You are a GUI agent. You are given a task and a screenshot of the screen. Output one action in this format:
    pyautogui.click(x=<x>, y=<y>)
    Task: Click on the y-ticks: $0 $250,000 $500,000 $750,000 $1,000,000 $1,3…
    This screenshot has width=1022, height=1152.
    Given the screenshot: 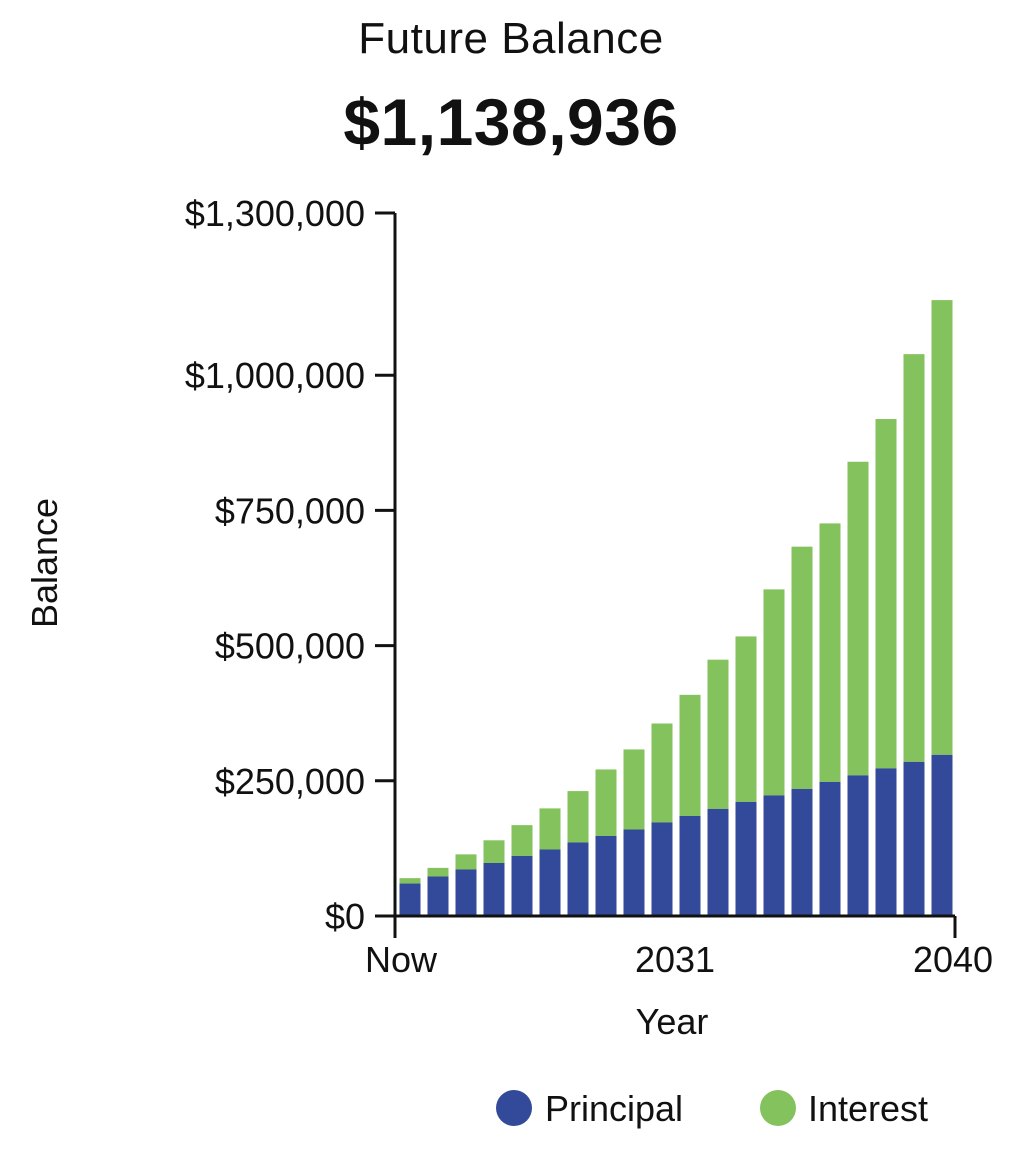 What is the action you would take?
    pyautogui.click(x=290, y=565)
    